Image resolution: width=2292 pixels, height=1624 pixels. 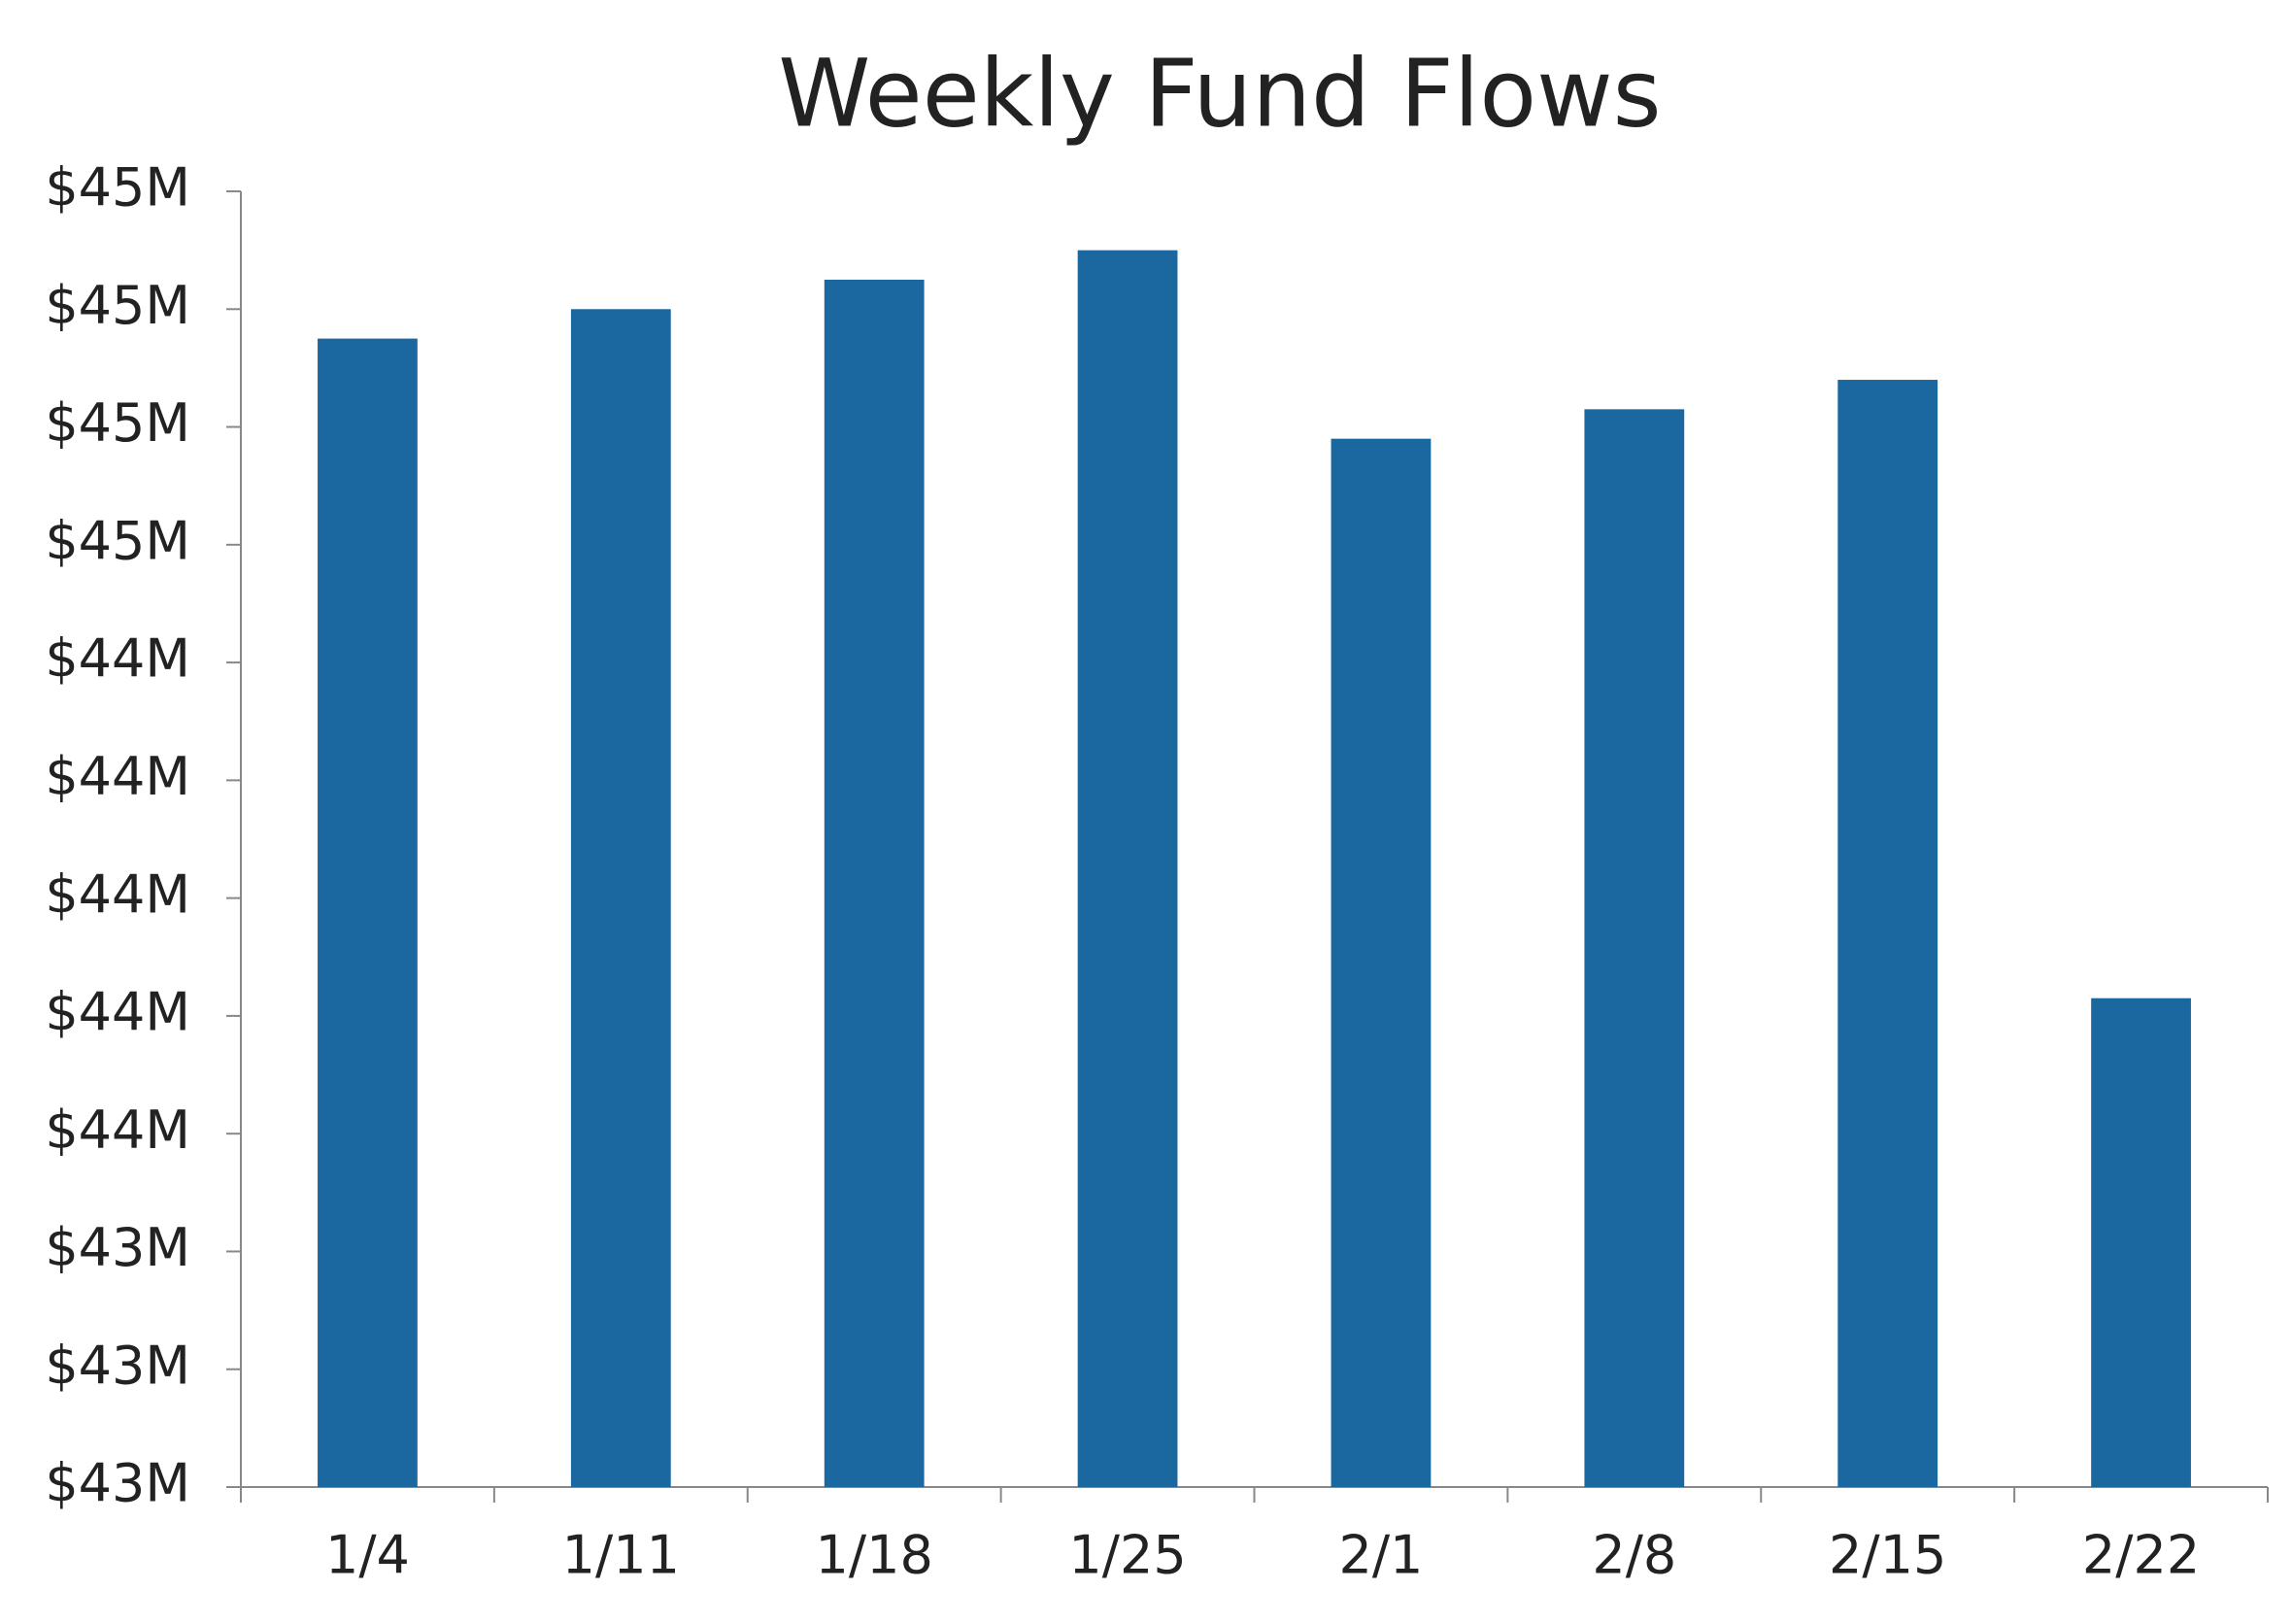 What do you see at coordinates (1380, 1555) in the screenshot?
I see `x-tick-label: 2/1` at bounding box center [1380, 1555].